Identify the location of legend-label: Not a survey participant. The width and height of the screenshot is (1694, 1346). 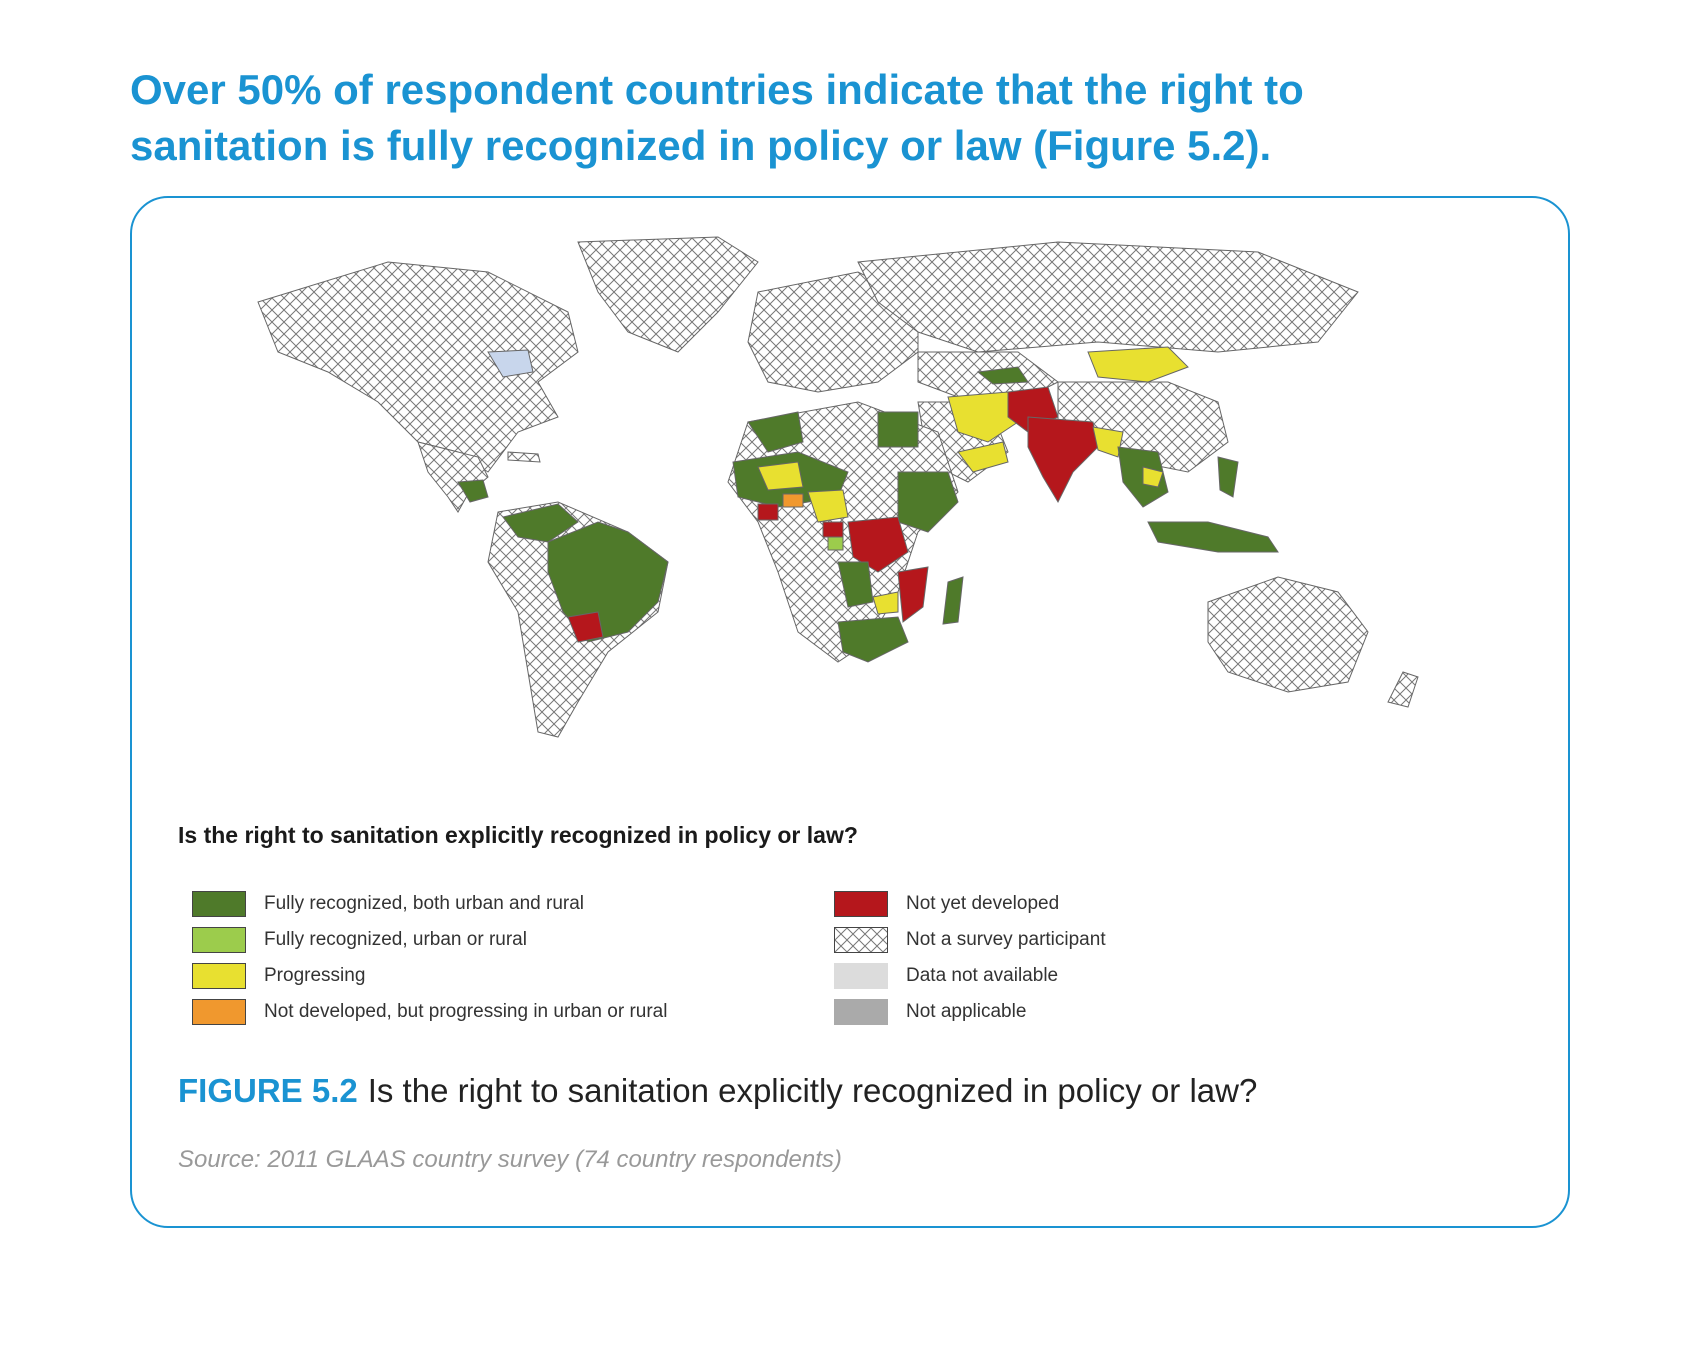
(1006, 939).